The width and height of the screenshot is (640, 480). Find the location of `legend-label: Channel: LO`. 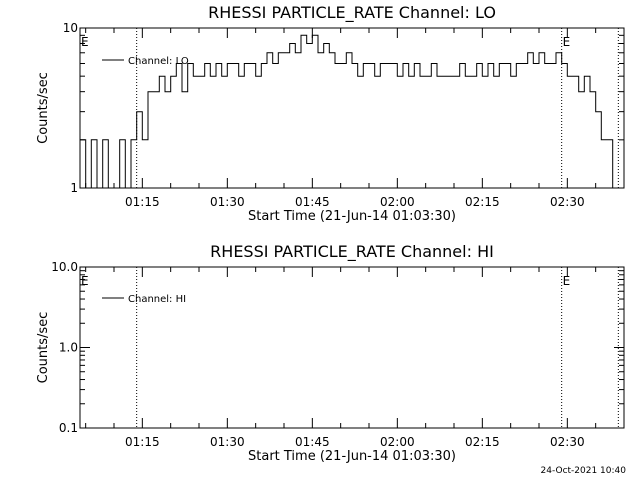

legend-label: Channel: LO is located at coordinates (158, 61).